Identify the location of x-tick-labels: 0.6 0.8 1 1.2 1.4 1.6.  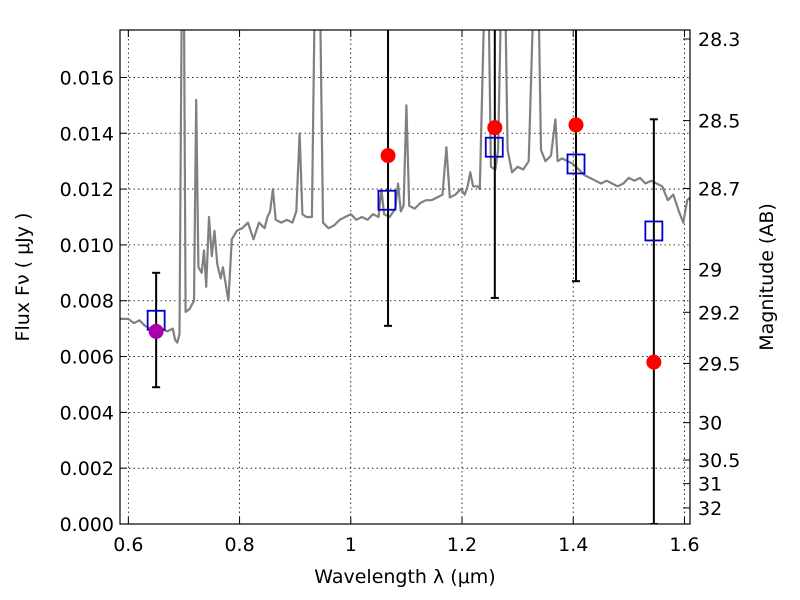
(406, 545).